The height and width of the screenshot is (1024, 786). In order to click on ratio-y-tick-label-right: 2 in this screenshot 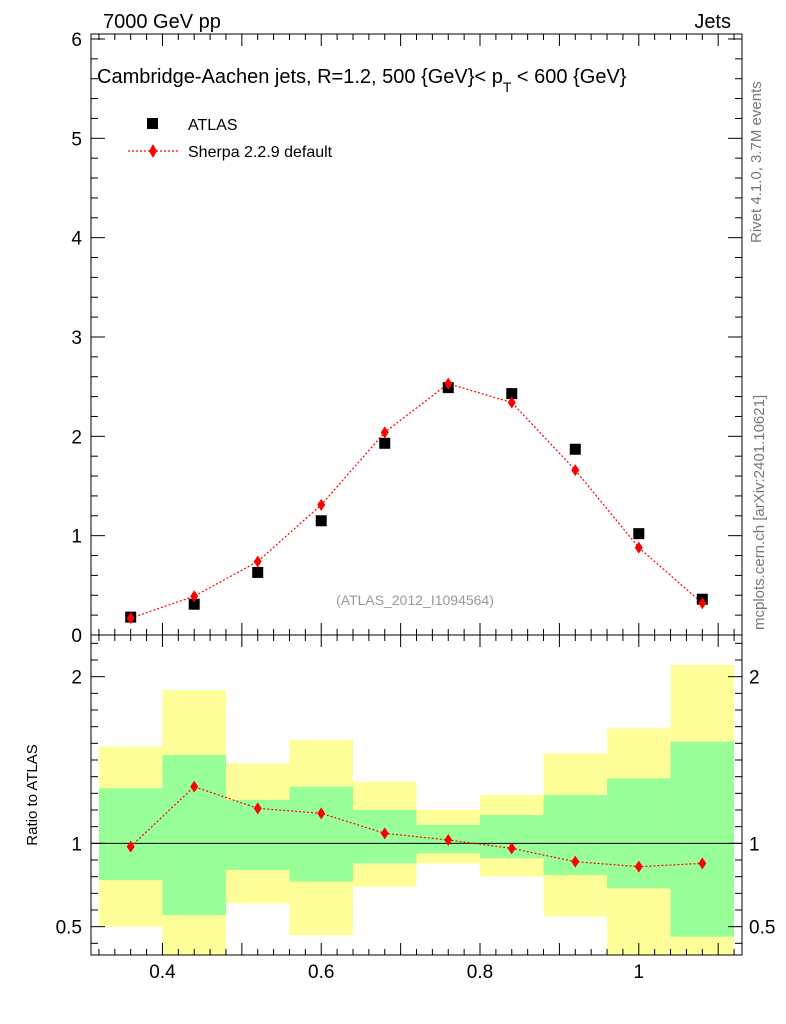, I will do `click(754, 678)`.